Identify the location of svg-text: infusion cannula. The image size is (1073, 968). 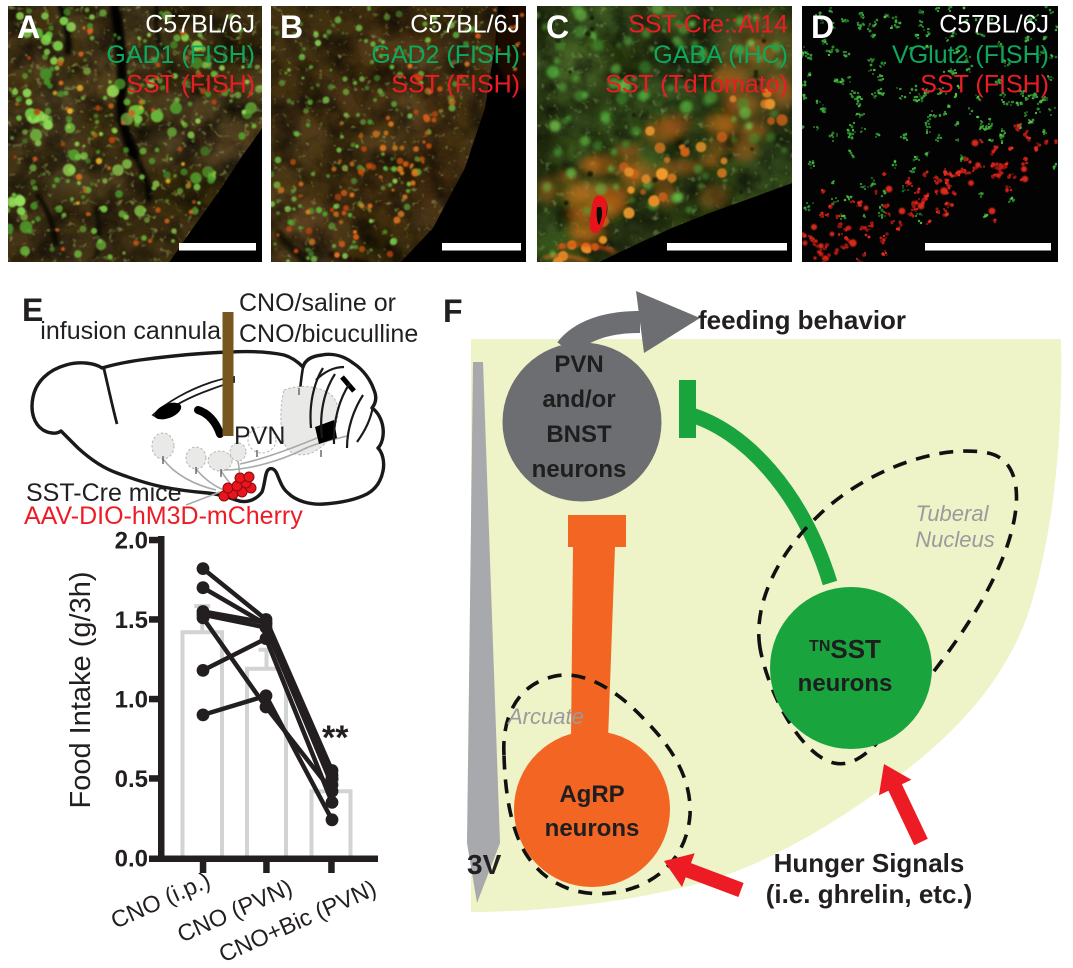
(130, 331).